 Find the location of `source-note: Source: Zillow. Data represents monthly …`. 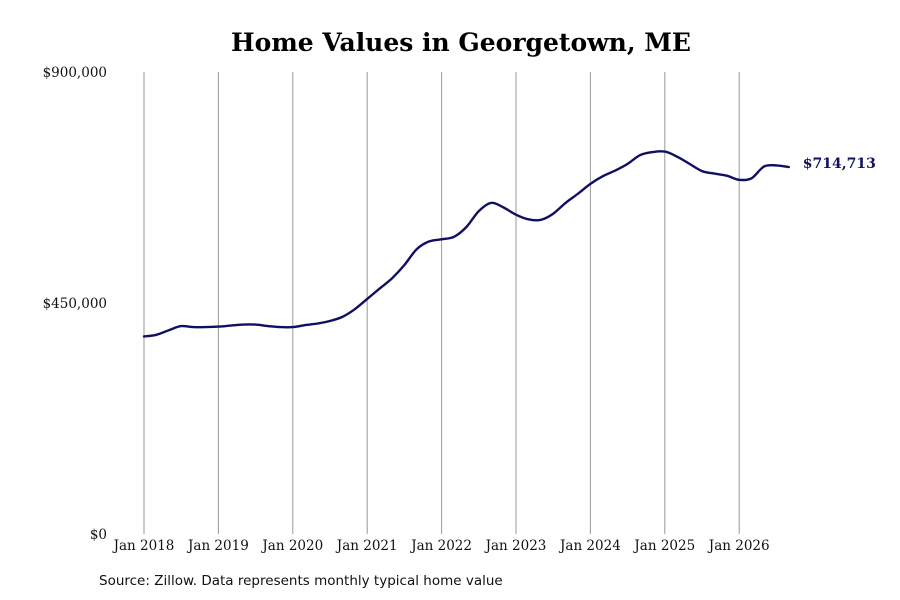

source-note: Source: Zillow. Data represents monthly … is located at coordinates (301, 581).